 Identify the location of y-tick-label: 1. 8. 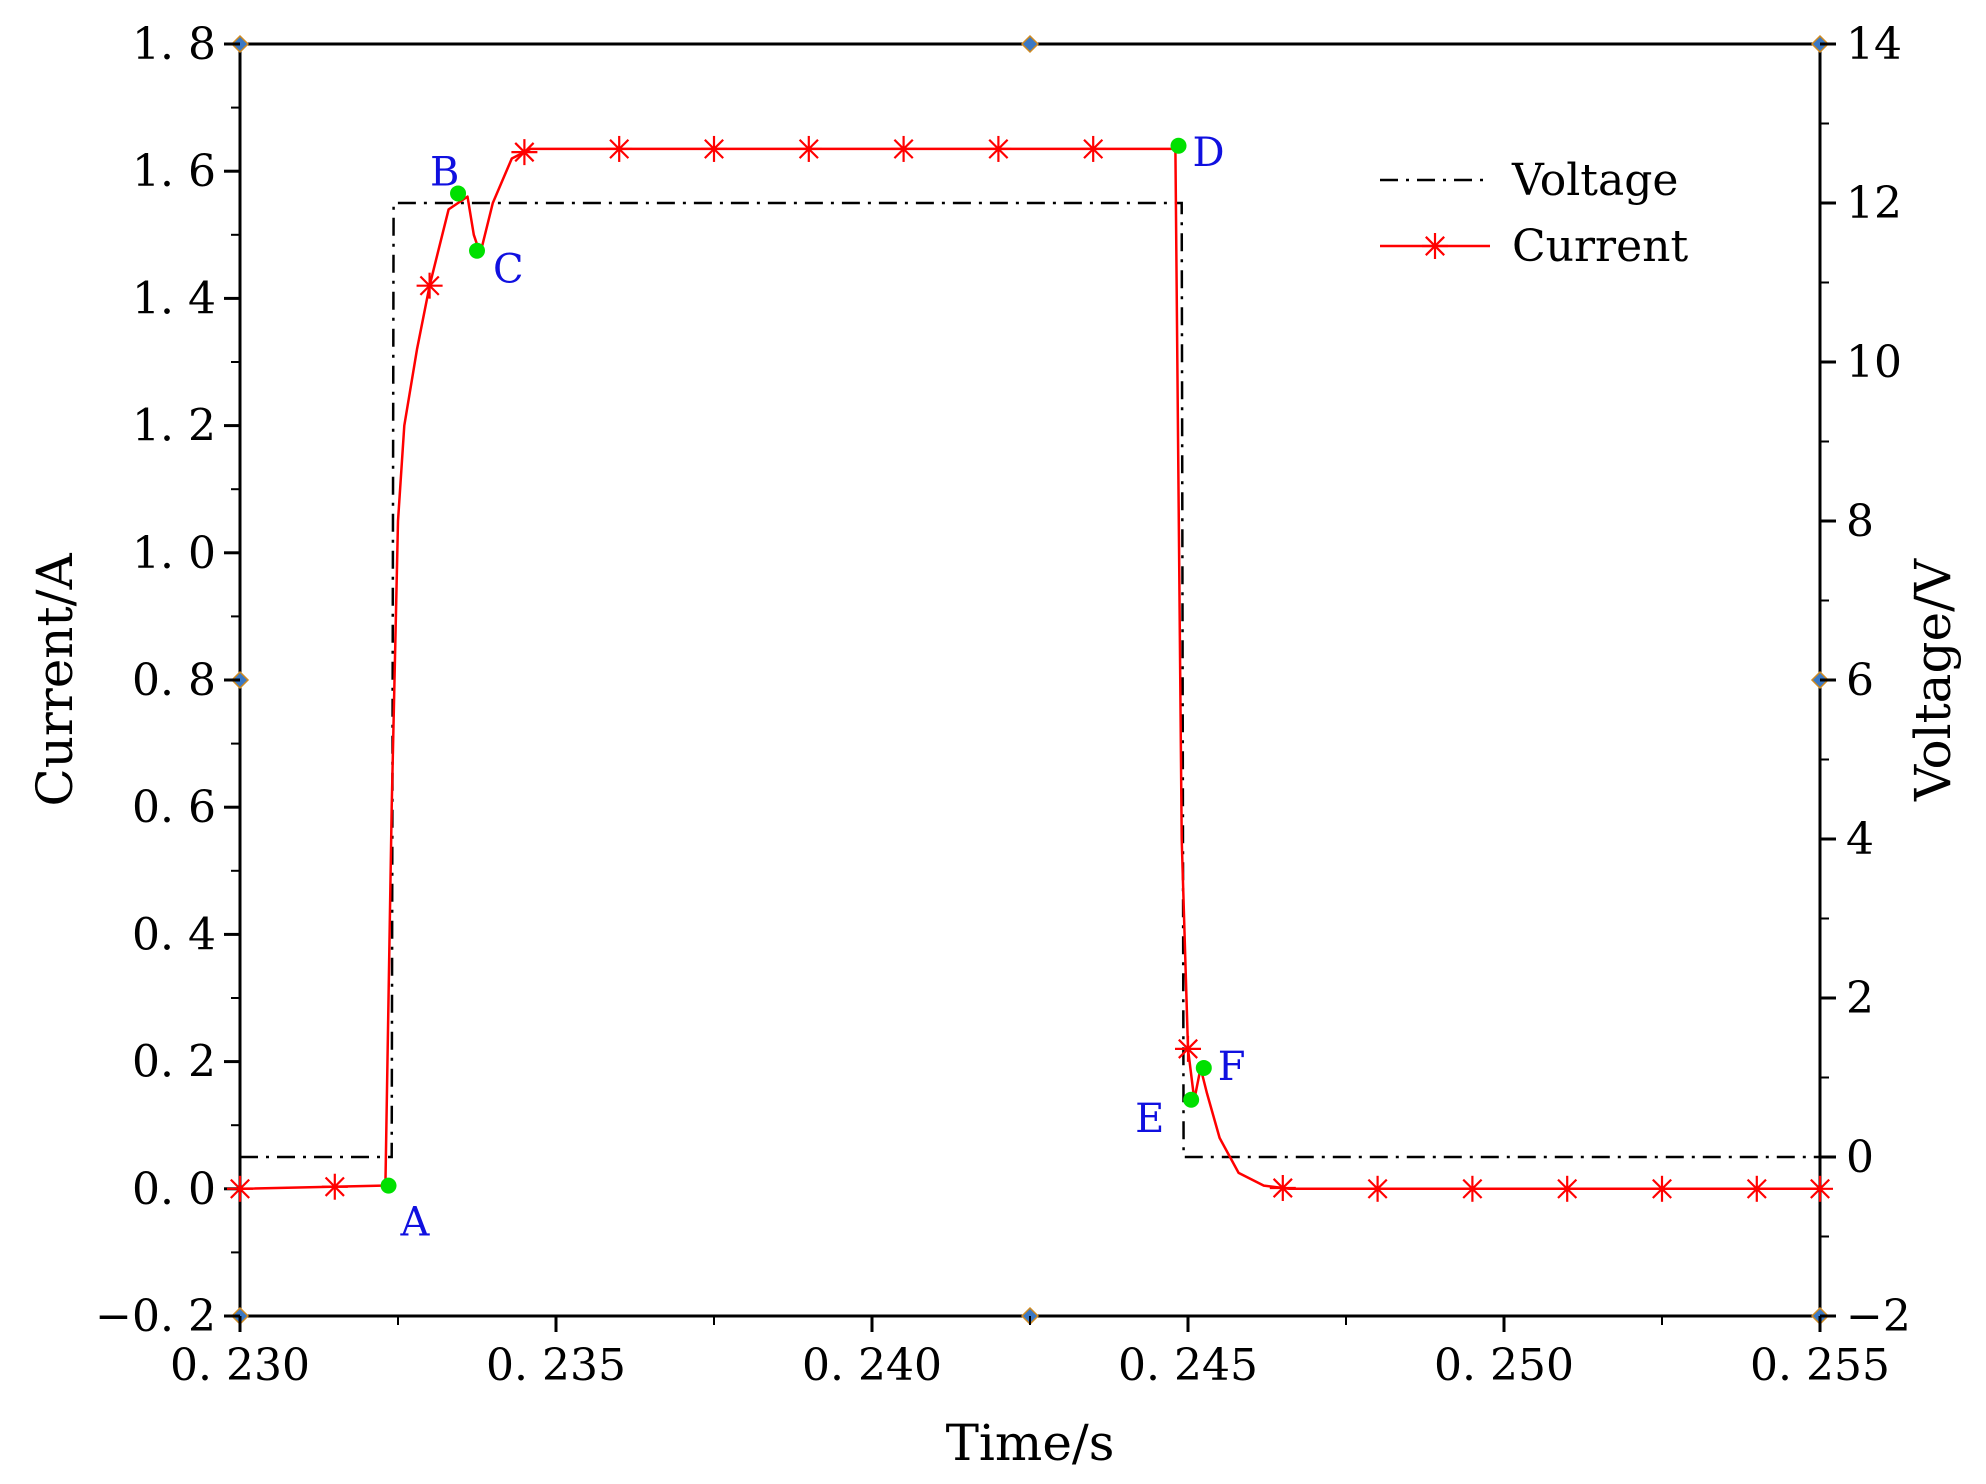
(174, 44).